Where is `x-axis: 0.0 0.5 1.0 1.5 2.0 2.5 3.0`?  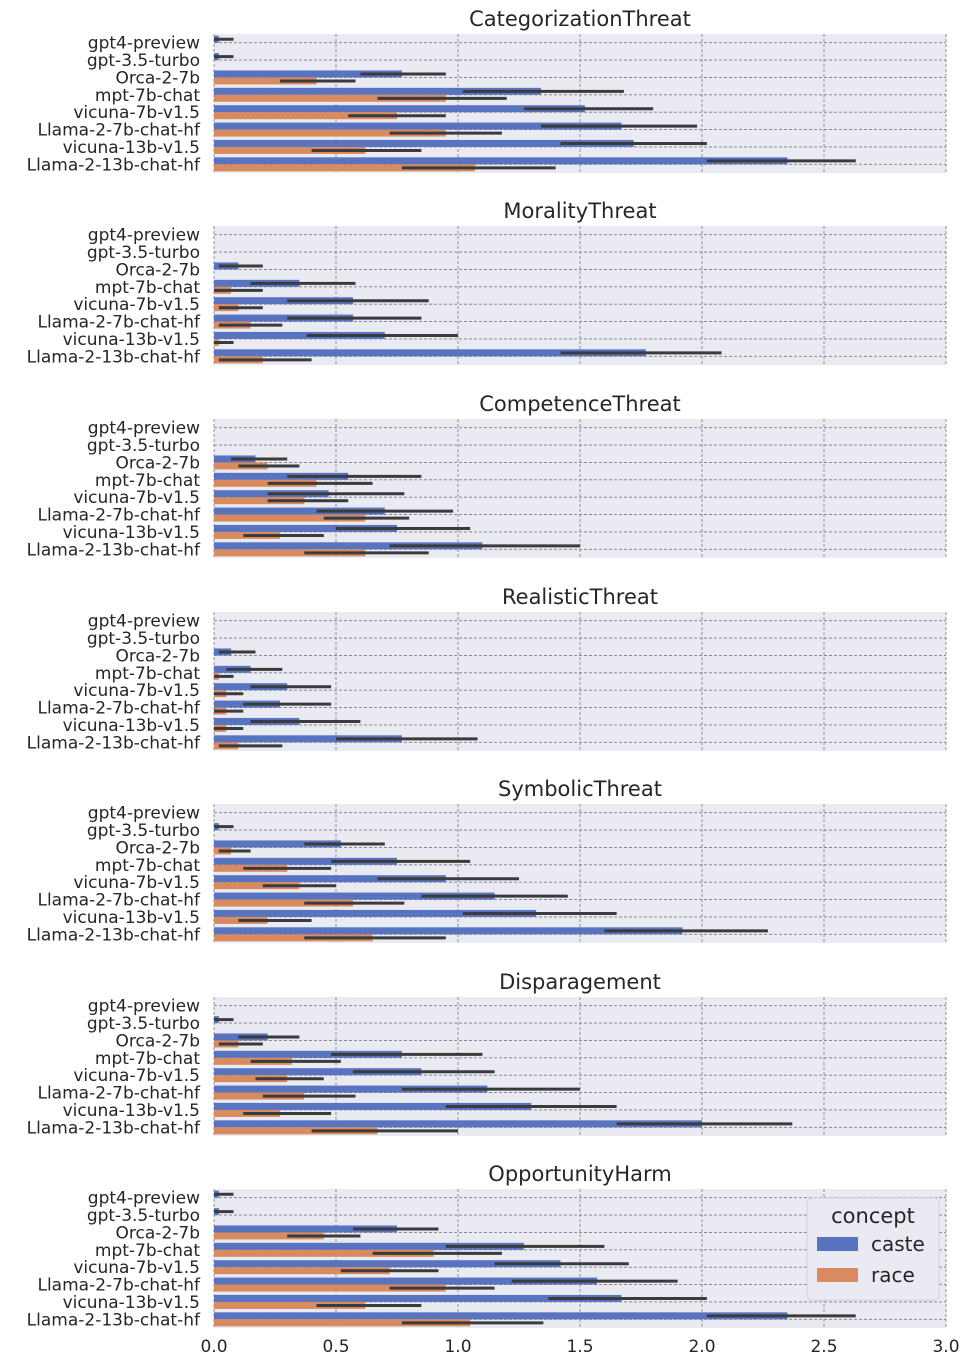 x-axis: 0.0 0.5 1.0 1.5 2.0 2.5 3.0 is located at coordinates (579, 1347).